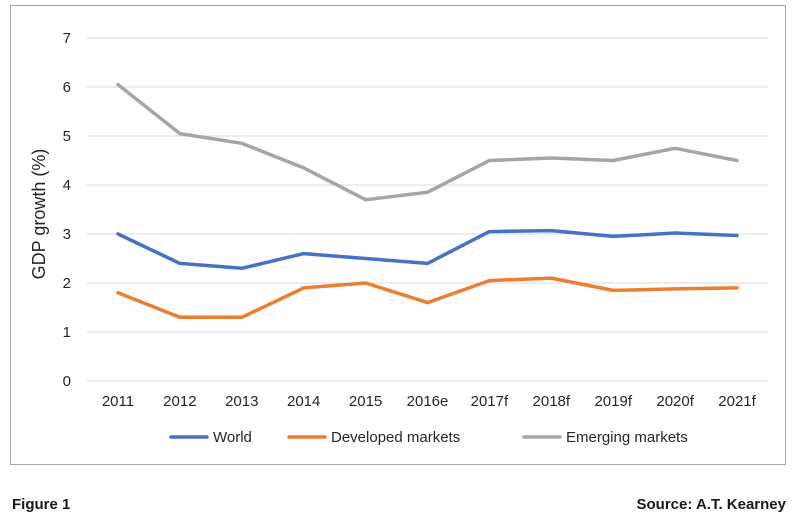  I want to click on x-tick-label: 2020f, so click(675, 401).